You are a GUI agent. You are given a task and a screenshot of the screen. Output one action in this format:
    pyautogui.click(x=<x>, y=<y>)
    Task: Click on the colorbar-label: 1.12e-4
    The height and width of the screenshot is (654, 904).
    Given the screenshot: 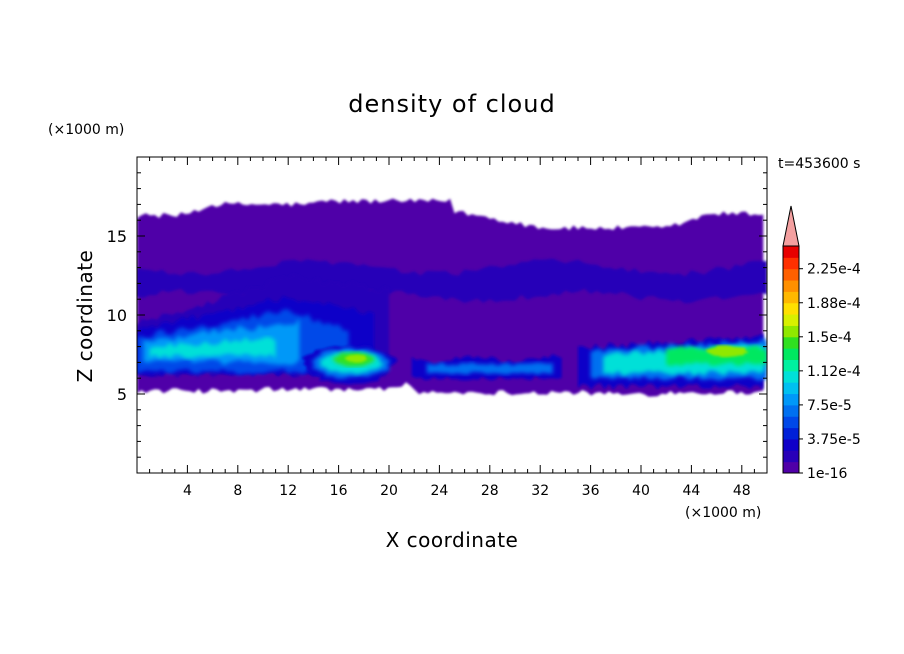 What is the action you would take?
    pyautogui.click(x=834, y=372)
    